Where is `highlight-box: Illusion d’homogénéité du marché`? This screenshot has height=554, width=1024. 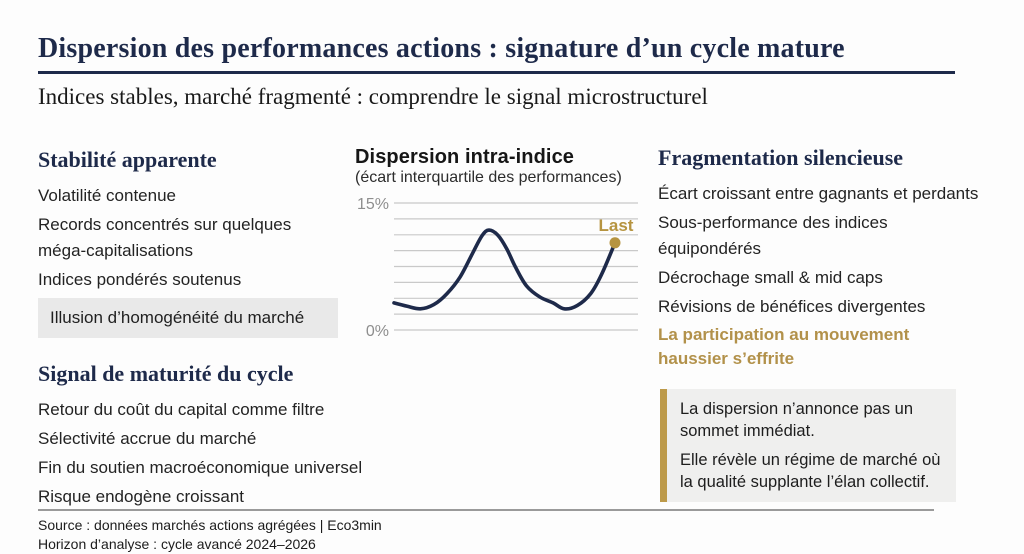 highlight-box: Illusion d’homogénéité du marché is located at coordinates (188, 318).